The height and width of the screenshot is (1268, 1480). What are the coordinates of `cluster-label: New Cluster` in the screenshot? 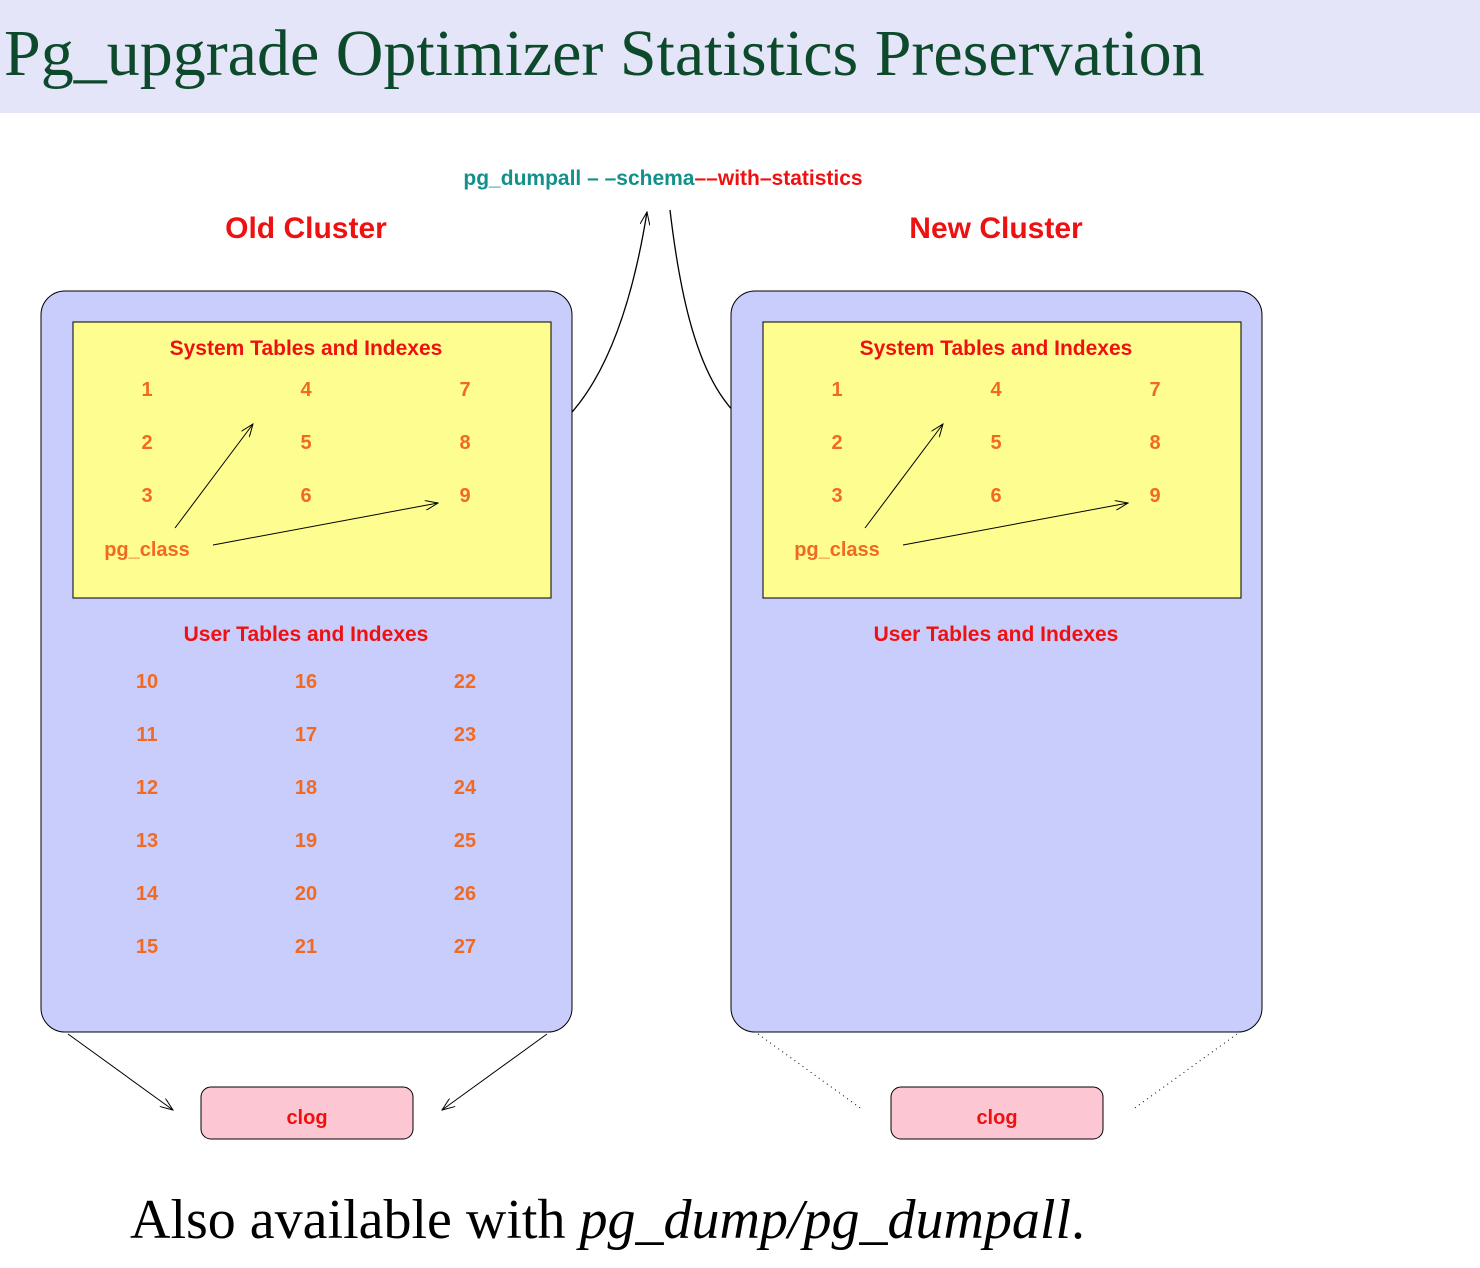 It's located at (996, 228).